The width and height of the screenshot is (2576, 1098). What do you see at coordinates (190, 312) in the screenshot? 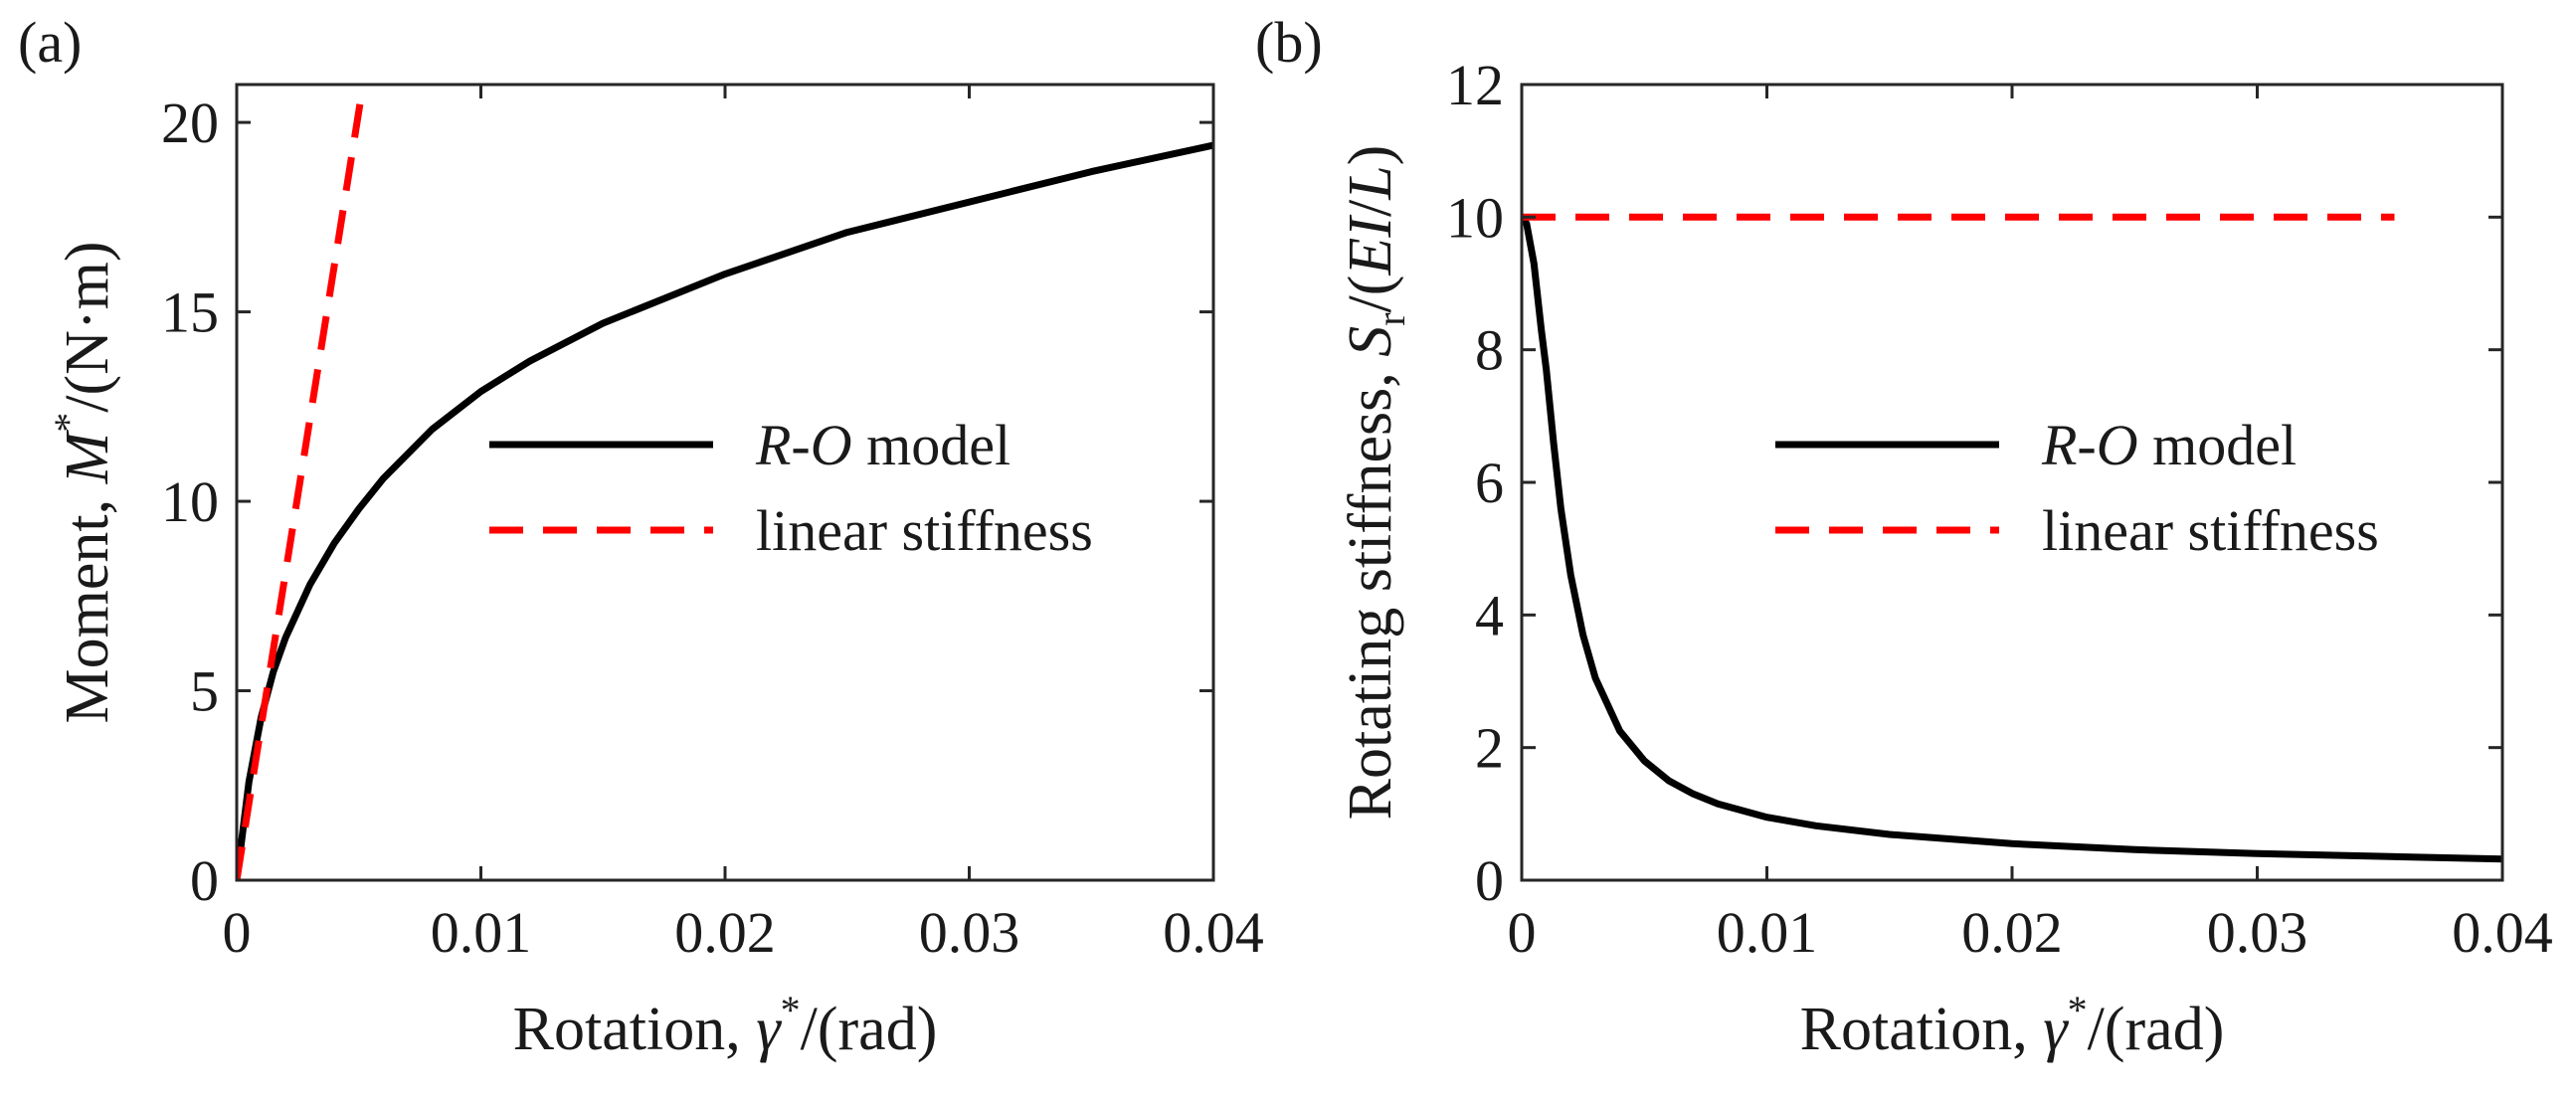
I see `y-tick-label: 15` at bounding box center [190, 312].